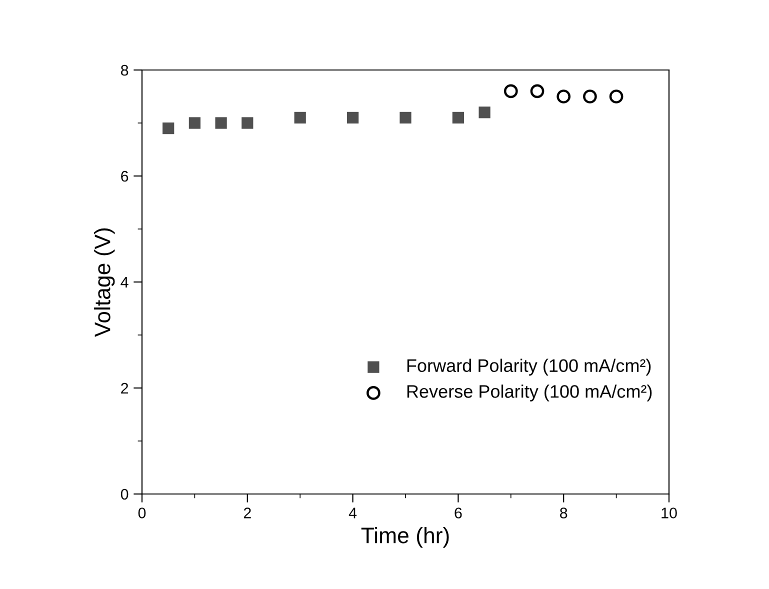 The width and height of the screenshot is (769, 589). What do you see at coordinates (124, 282) in the screenshot?
I see `y-tick-label: 4` at bounding box center [124, 282].